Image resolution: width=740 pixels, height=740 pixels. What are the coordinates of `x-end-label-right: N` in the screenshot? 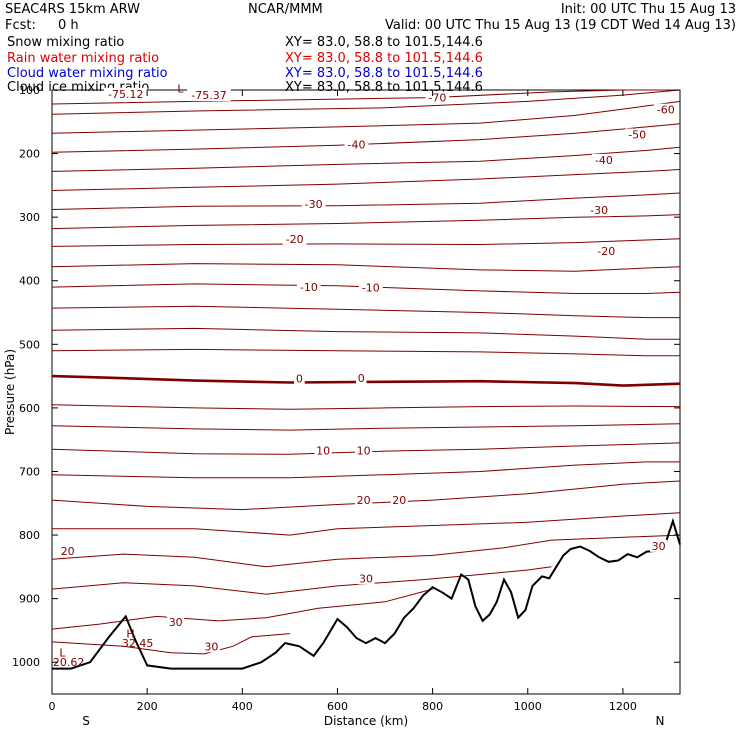 It's located at (660, 721).